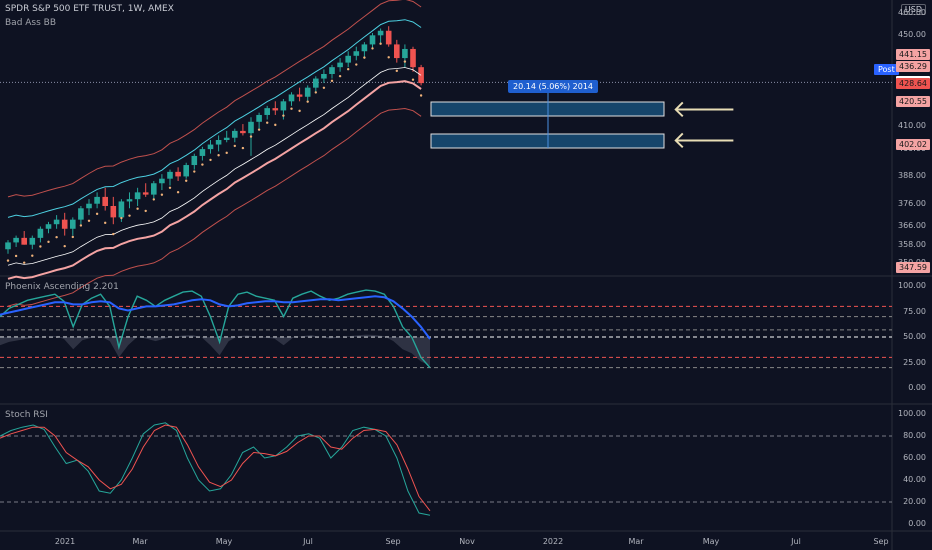 The image size is (932, 550). I want to click on stoch-d-line, so click(215, 468).